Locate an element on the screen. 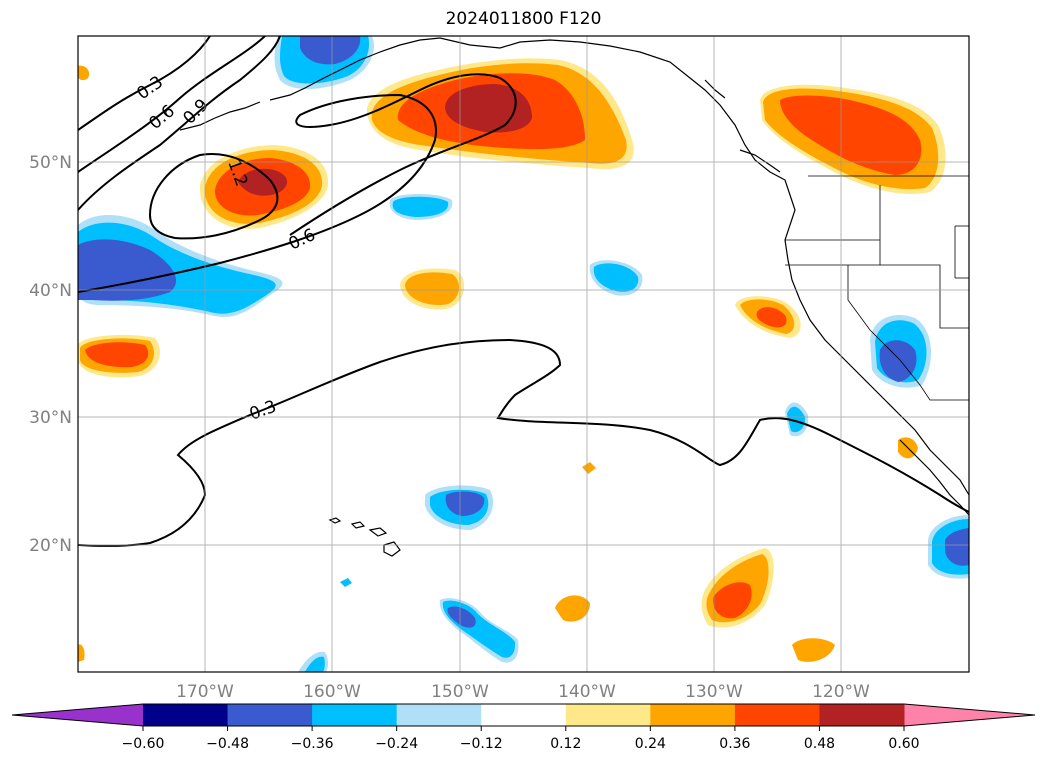 This screenshot has height=765, width=1047. political-borders is located at coordinates (877, 288).